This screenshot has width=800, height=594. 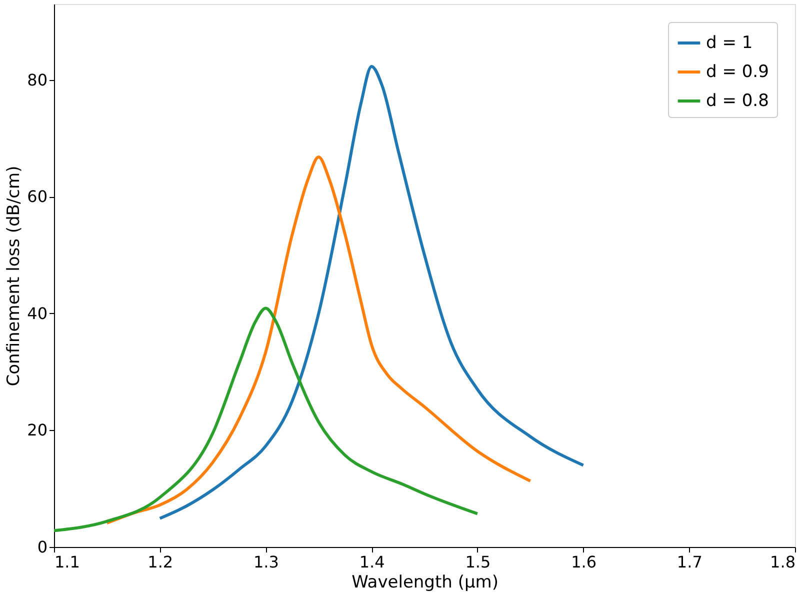 What do you see at coordinates (478, 562) in the screenshot?
I see `x-tick-label: 1.5` at bounding box center [478, 562].